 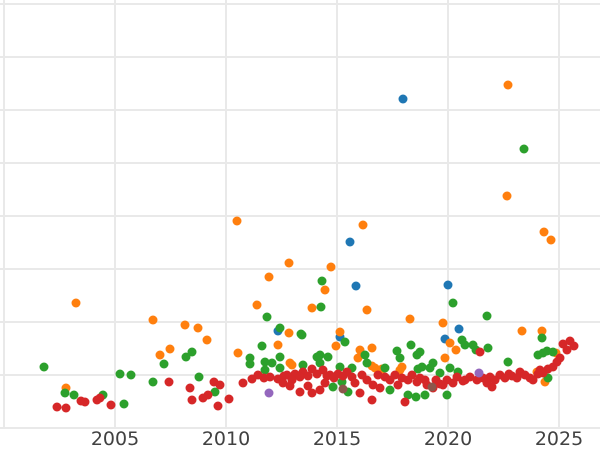 What do you see at coordinates (269, 393) in the screenshot?
I see `data-point-purple` at bounding box center [269, 393].